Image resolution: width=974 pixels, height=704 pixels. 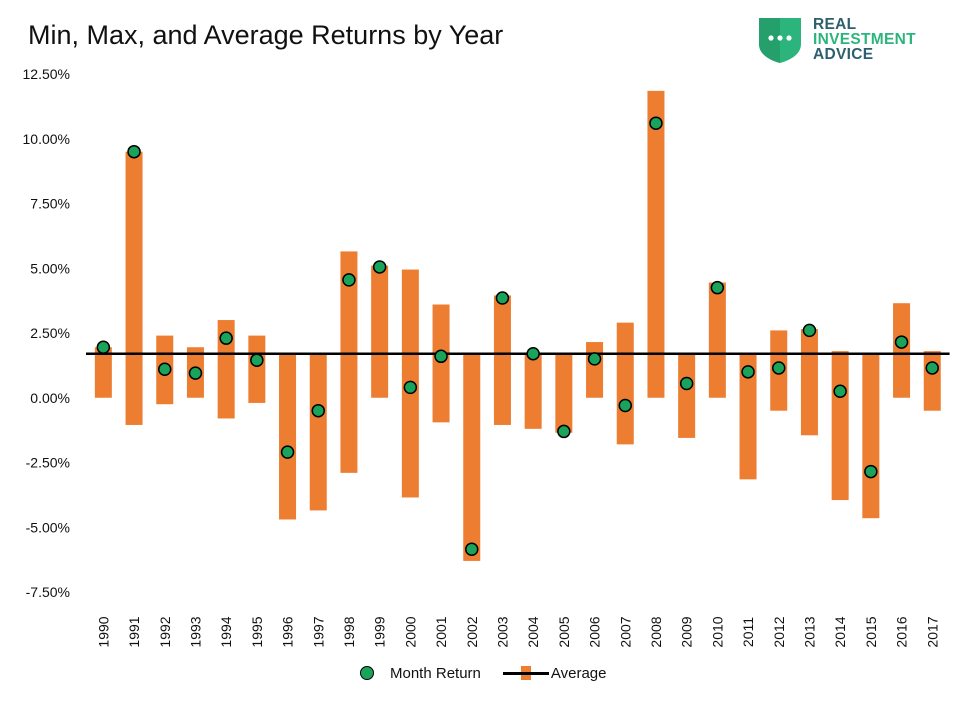 I want to click on x-tick-label: 2011, so click(x=748, y=632).